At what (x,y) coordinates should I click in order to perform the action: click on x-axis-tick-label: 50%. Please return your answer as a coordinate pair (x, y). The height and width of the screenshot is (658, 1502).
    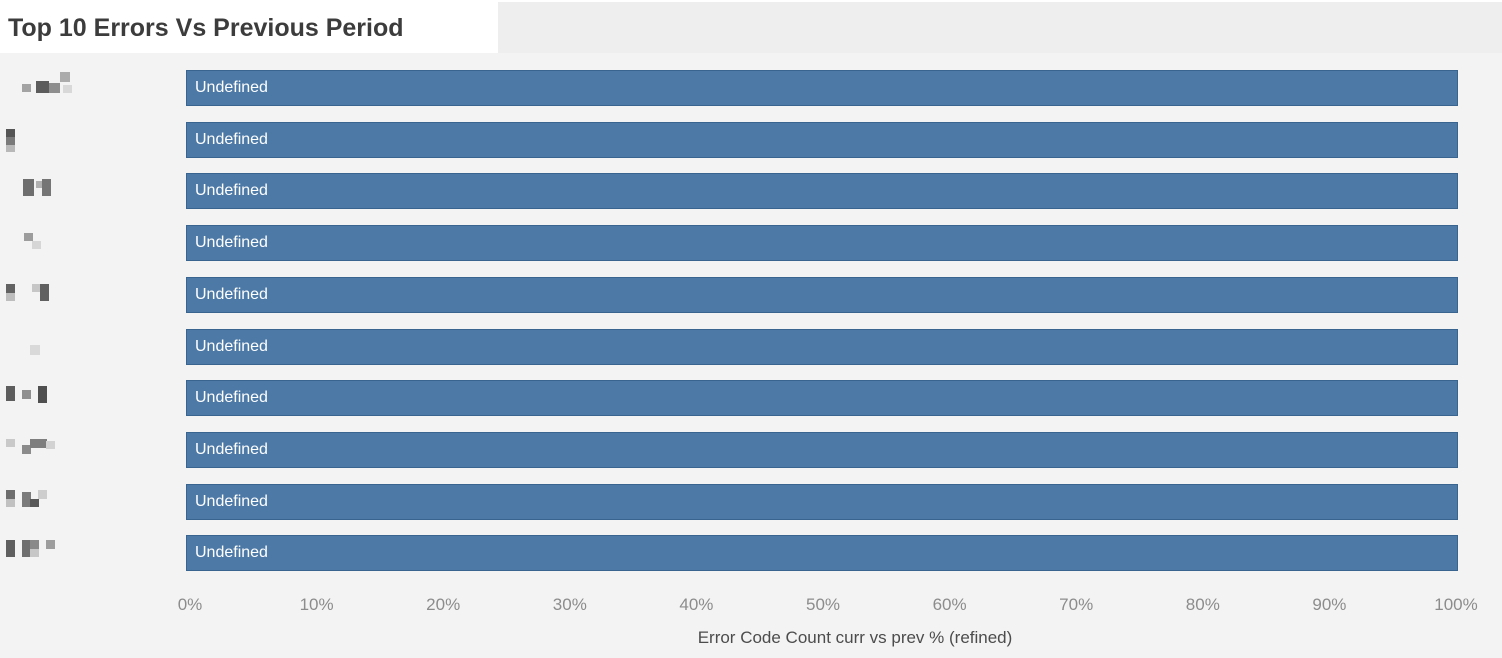
    Looking at the image, I should click on (823, 604).